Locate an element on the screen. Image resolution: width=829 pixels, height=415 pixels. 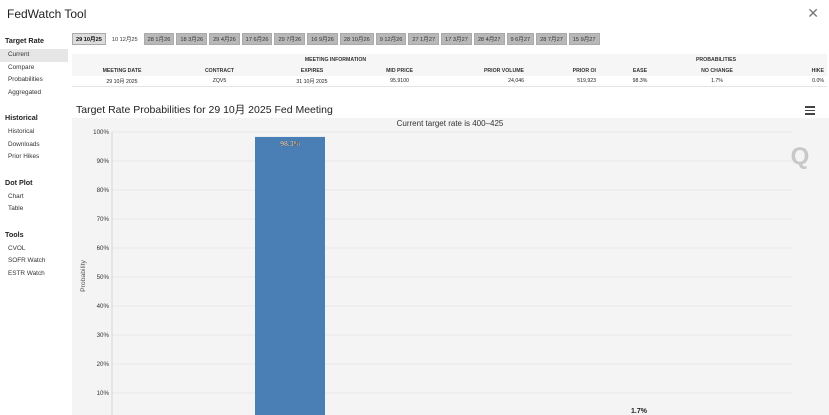
cell-mid-price: 95.9100 is located at coordinates (399, 81).